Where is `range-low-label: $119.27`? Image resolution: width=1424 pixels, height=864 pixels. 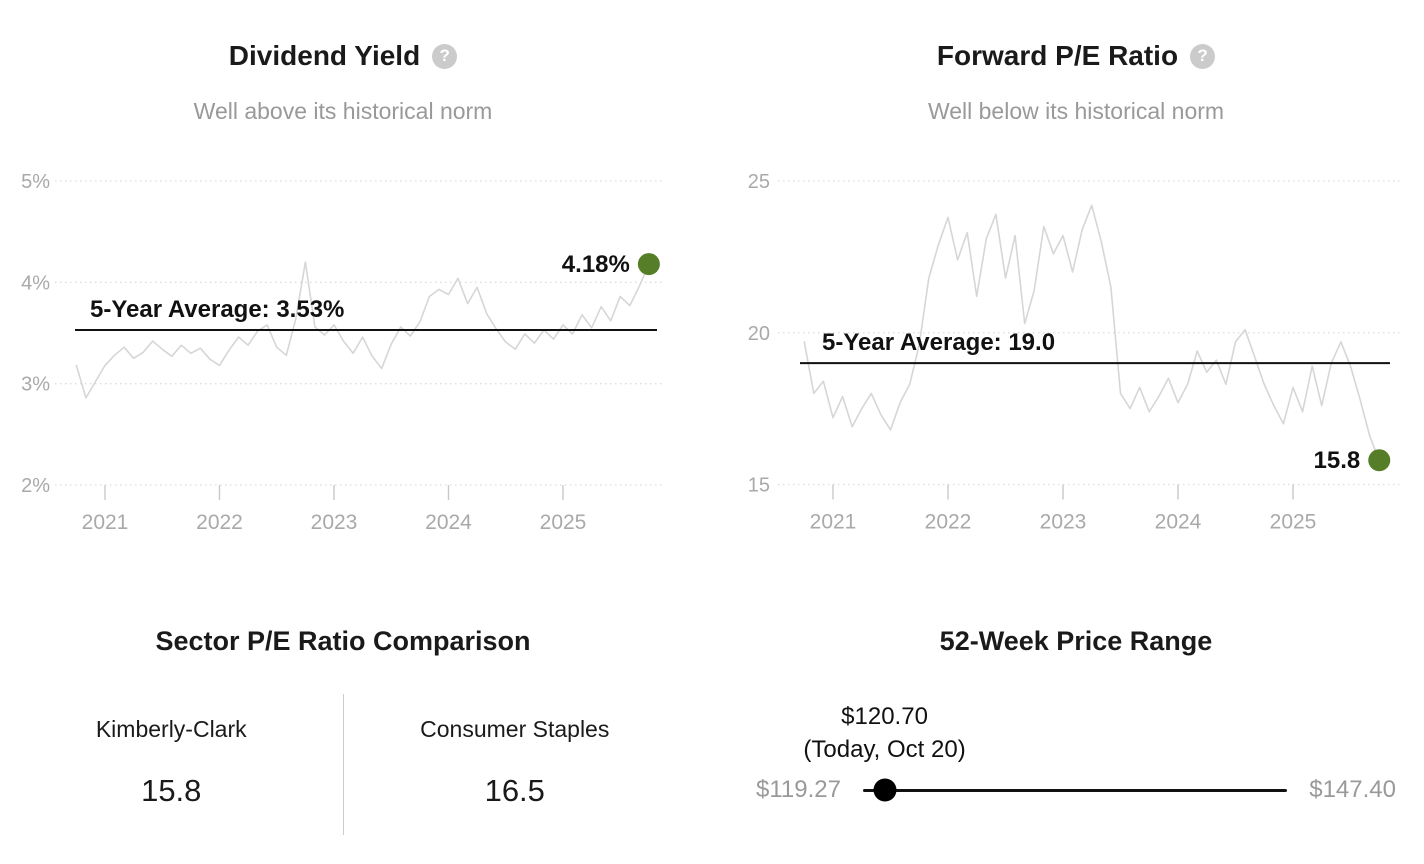 range-low-label: $119.27 is located at coordinates (798, 789).